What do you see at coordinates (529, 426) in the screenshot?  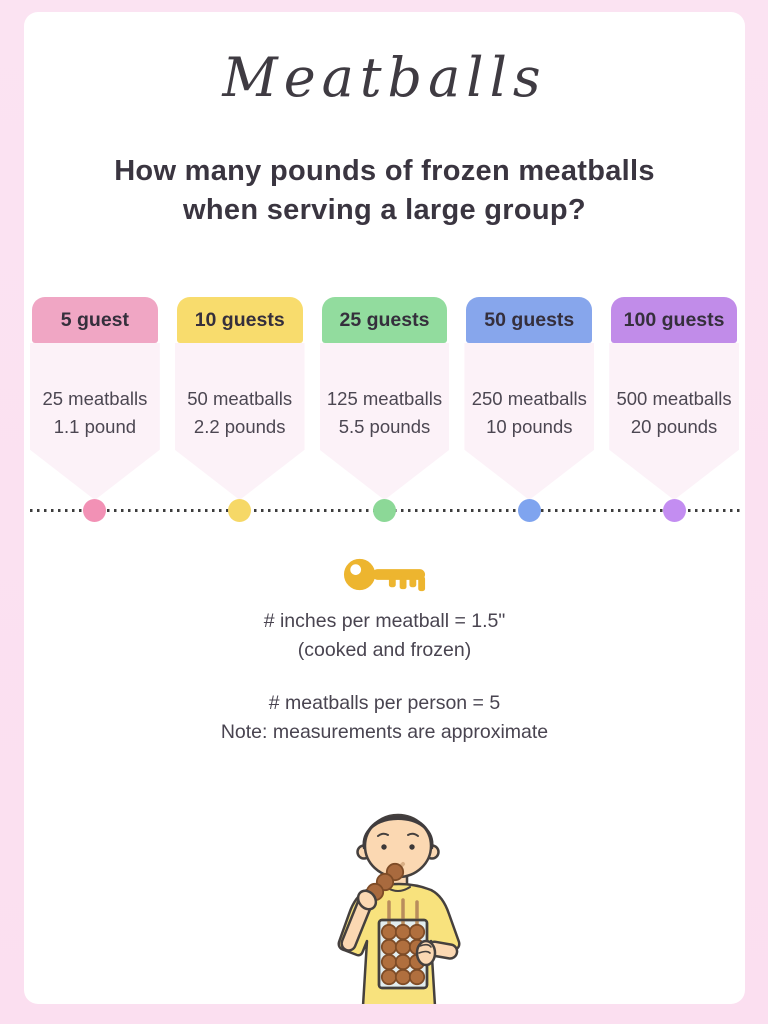 I see `pound-count: 10 pounds` at bounding box center [529, 426].